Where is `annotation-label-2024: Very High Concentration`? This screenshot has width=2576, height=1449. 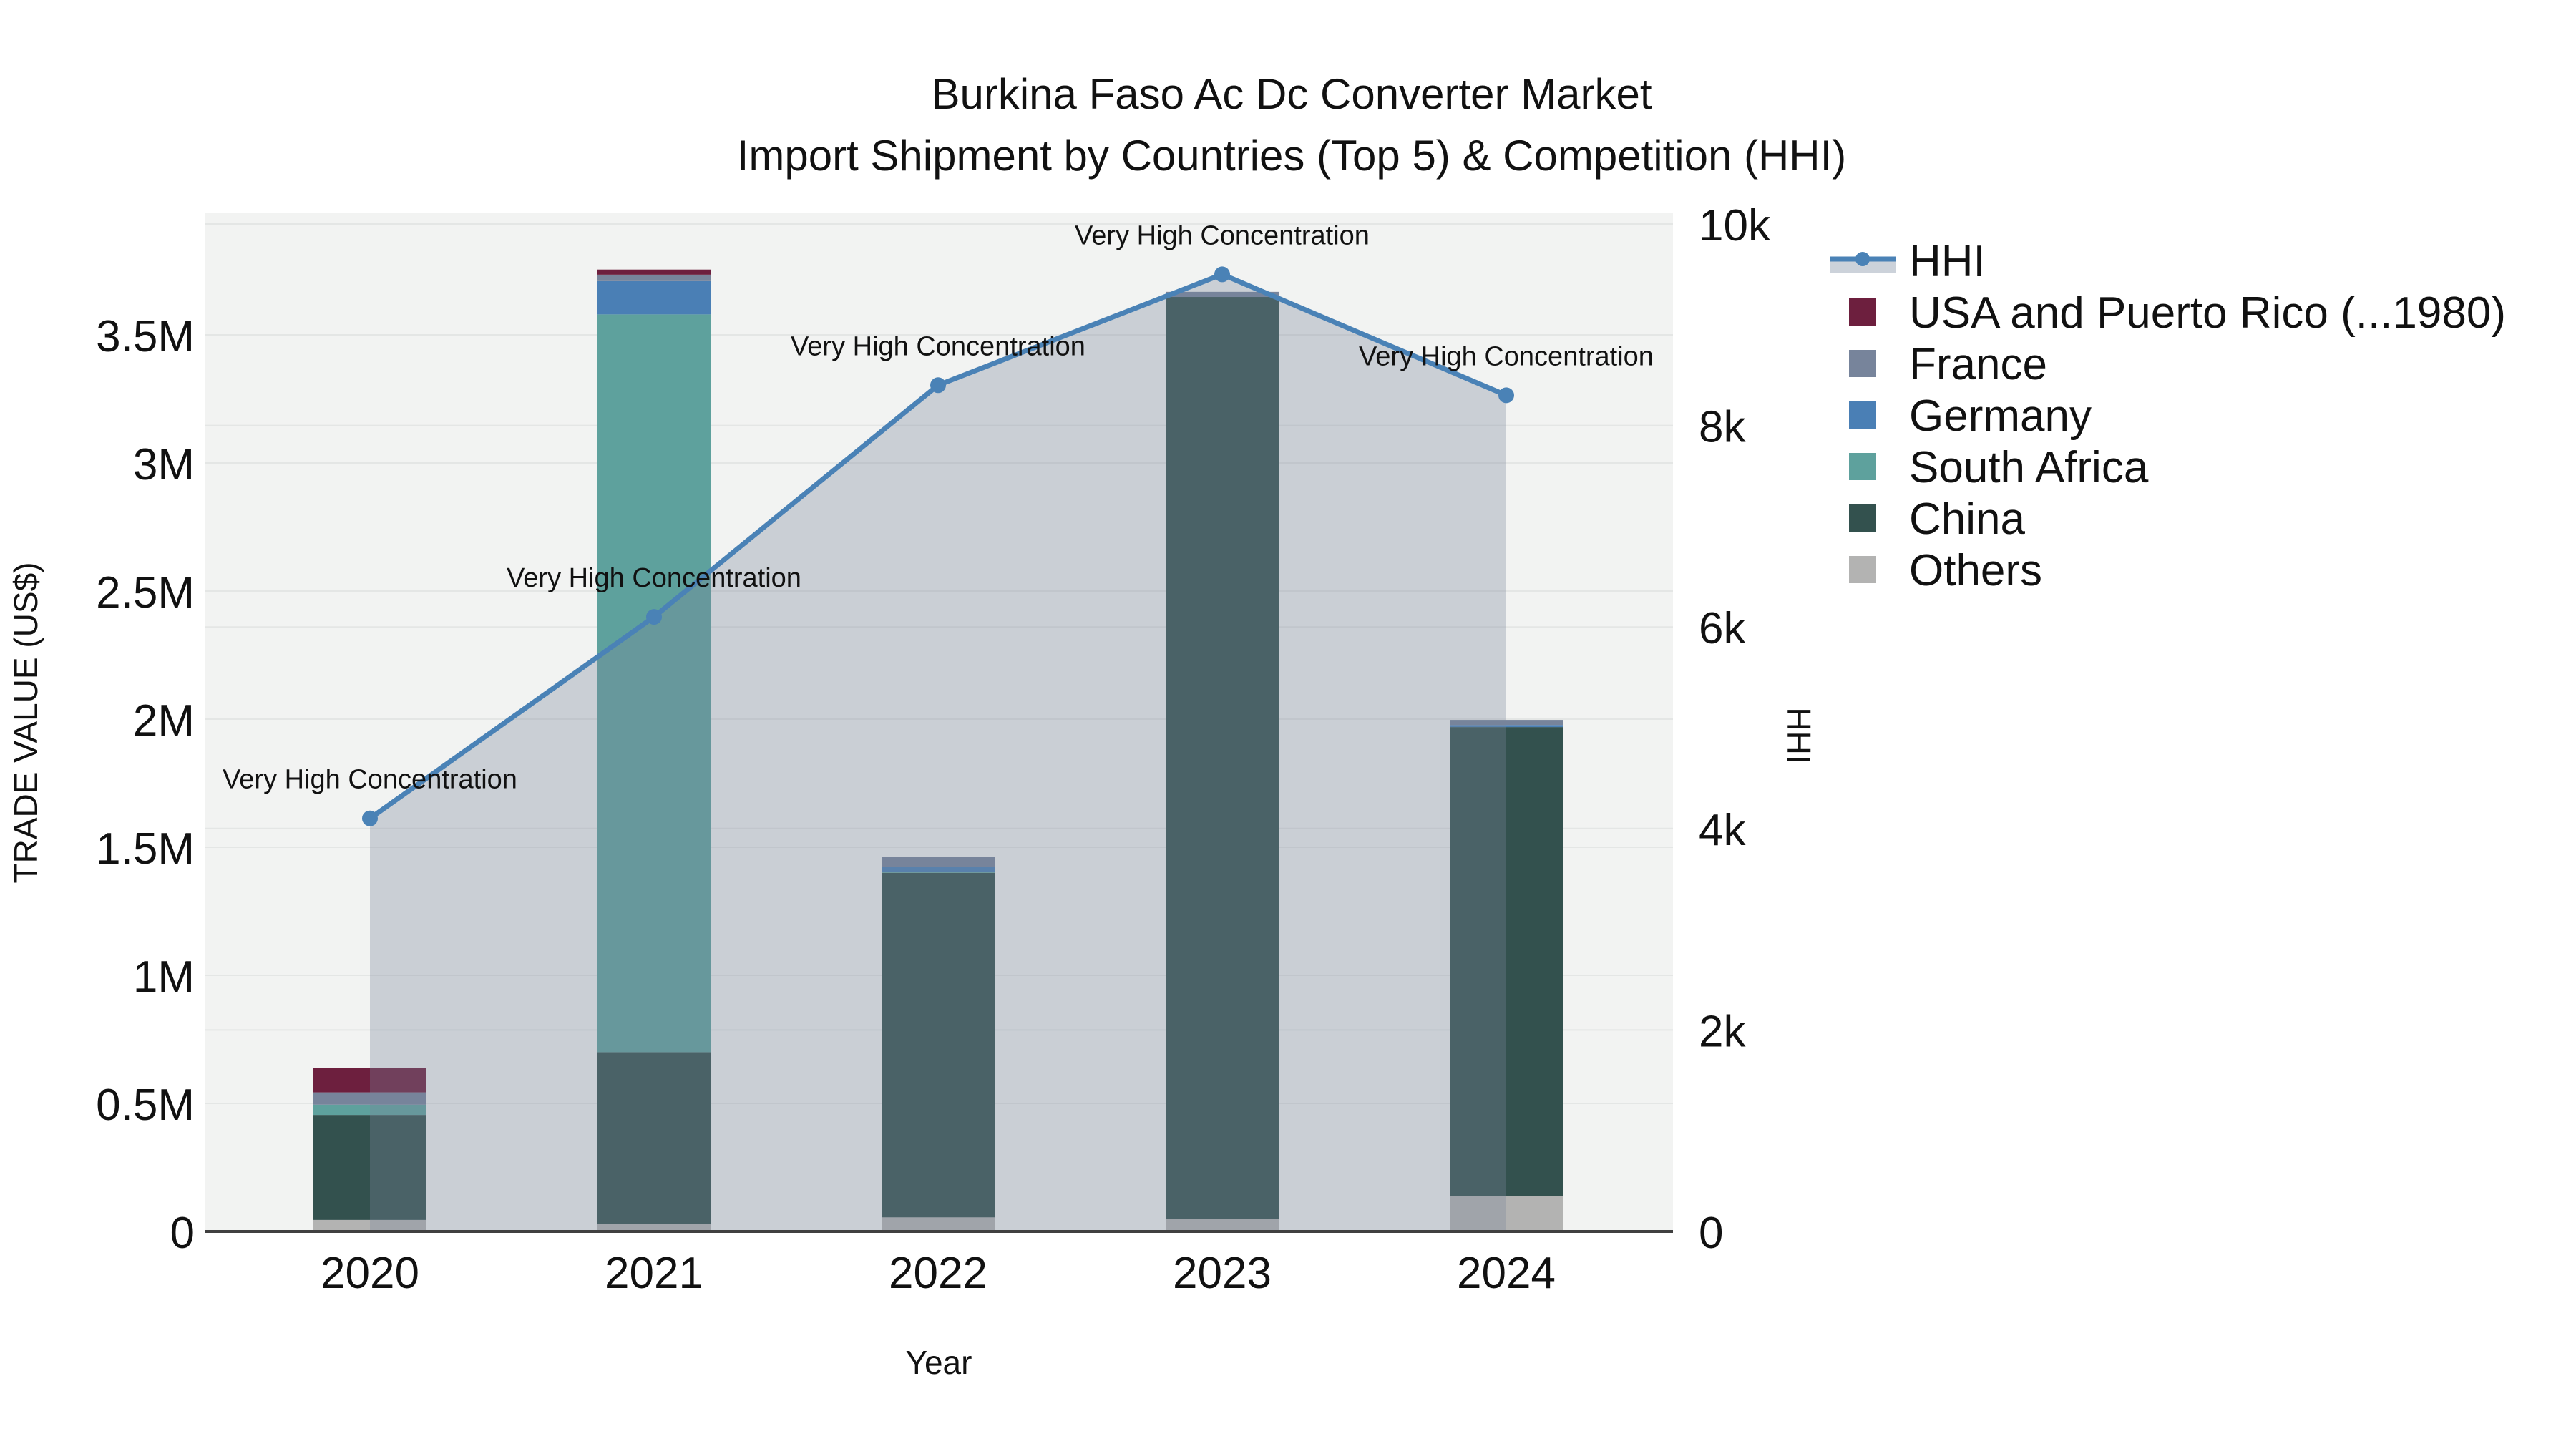
annotation-label-2024: Very High Concentration is located at coordinates (1506, 356).